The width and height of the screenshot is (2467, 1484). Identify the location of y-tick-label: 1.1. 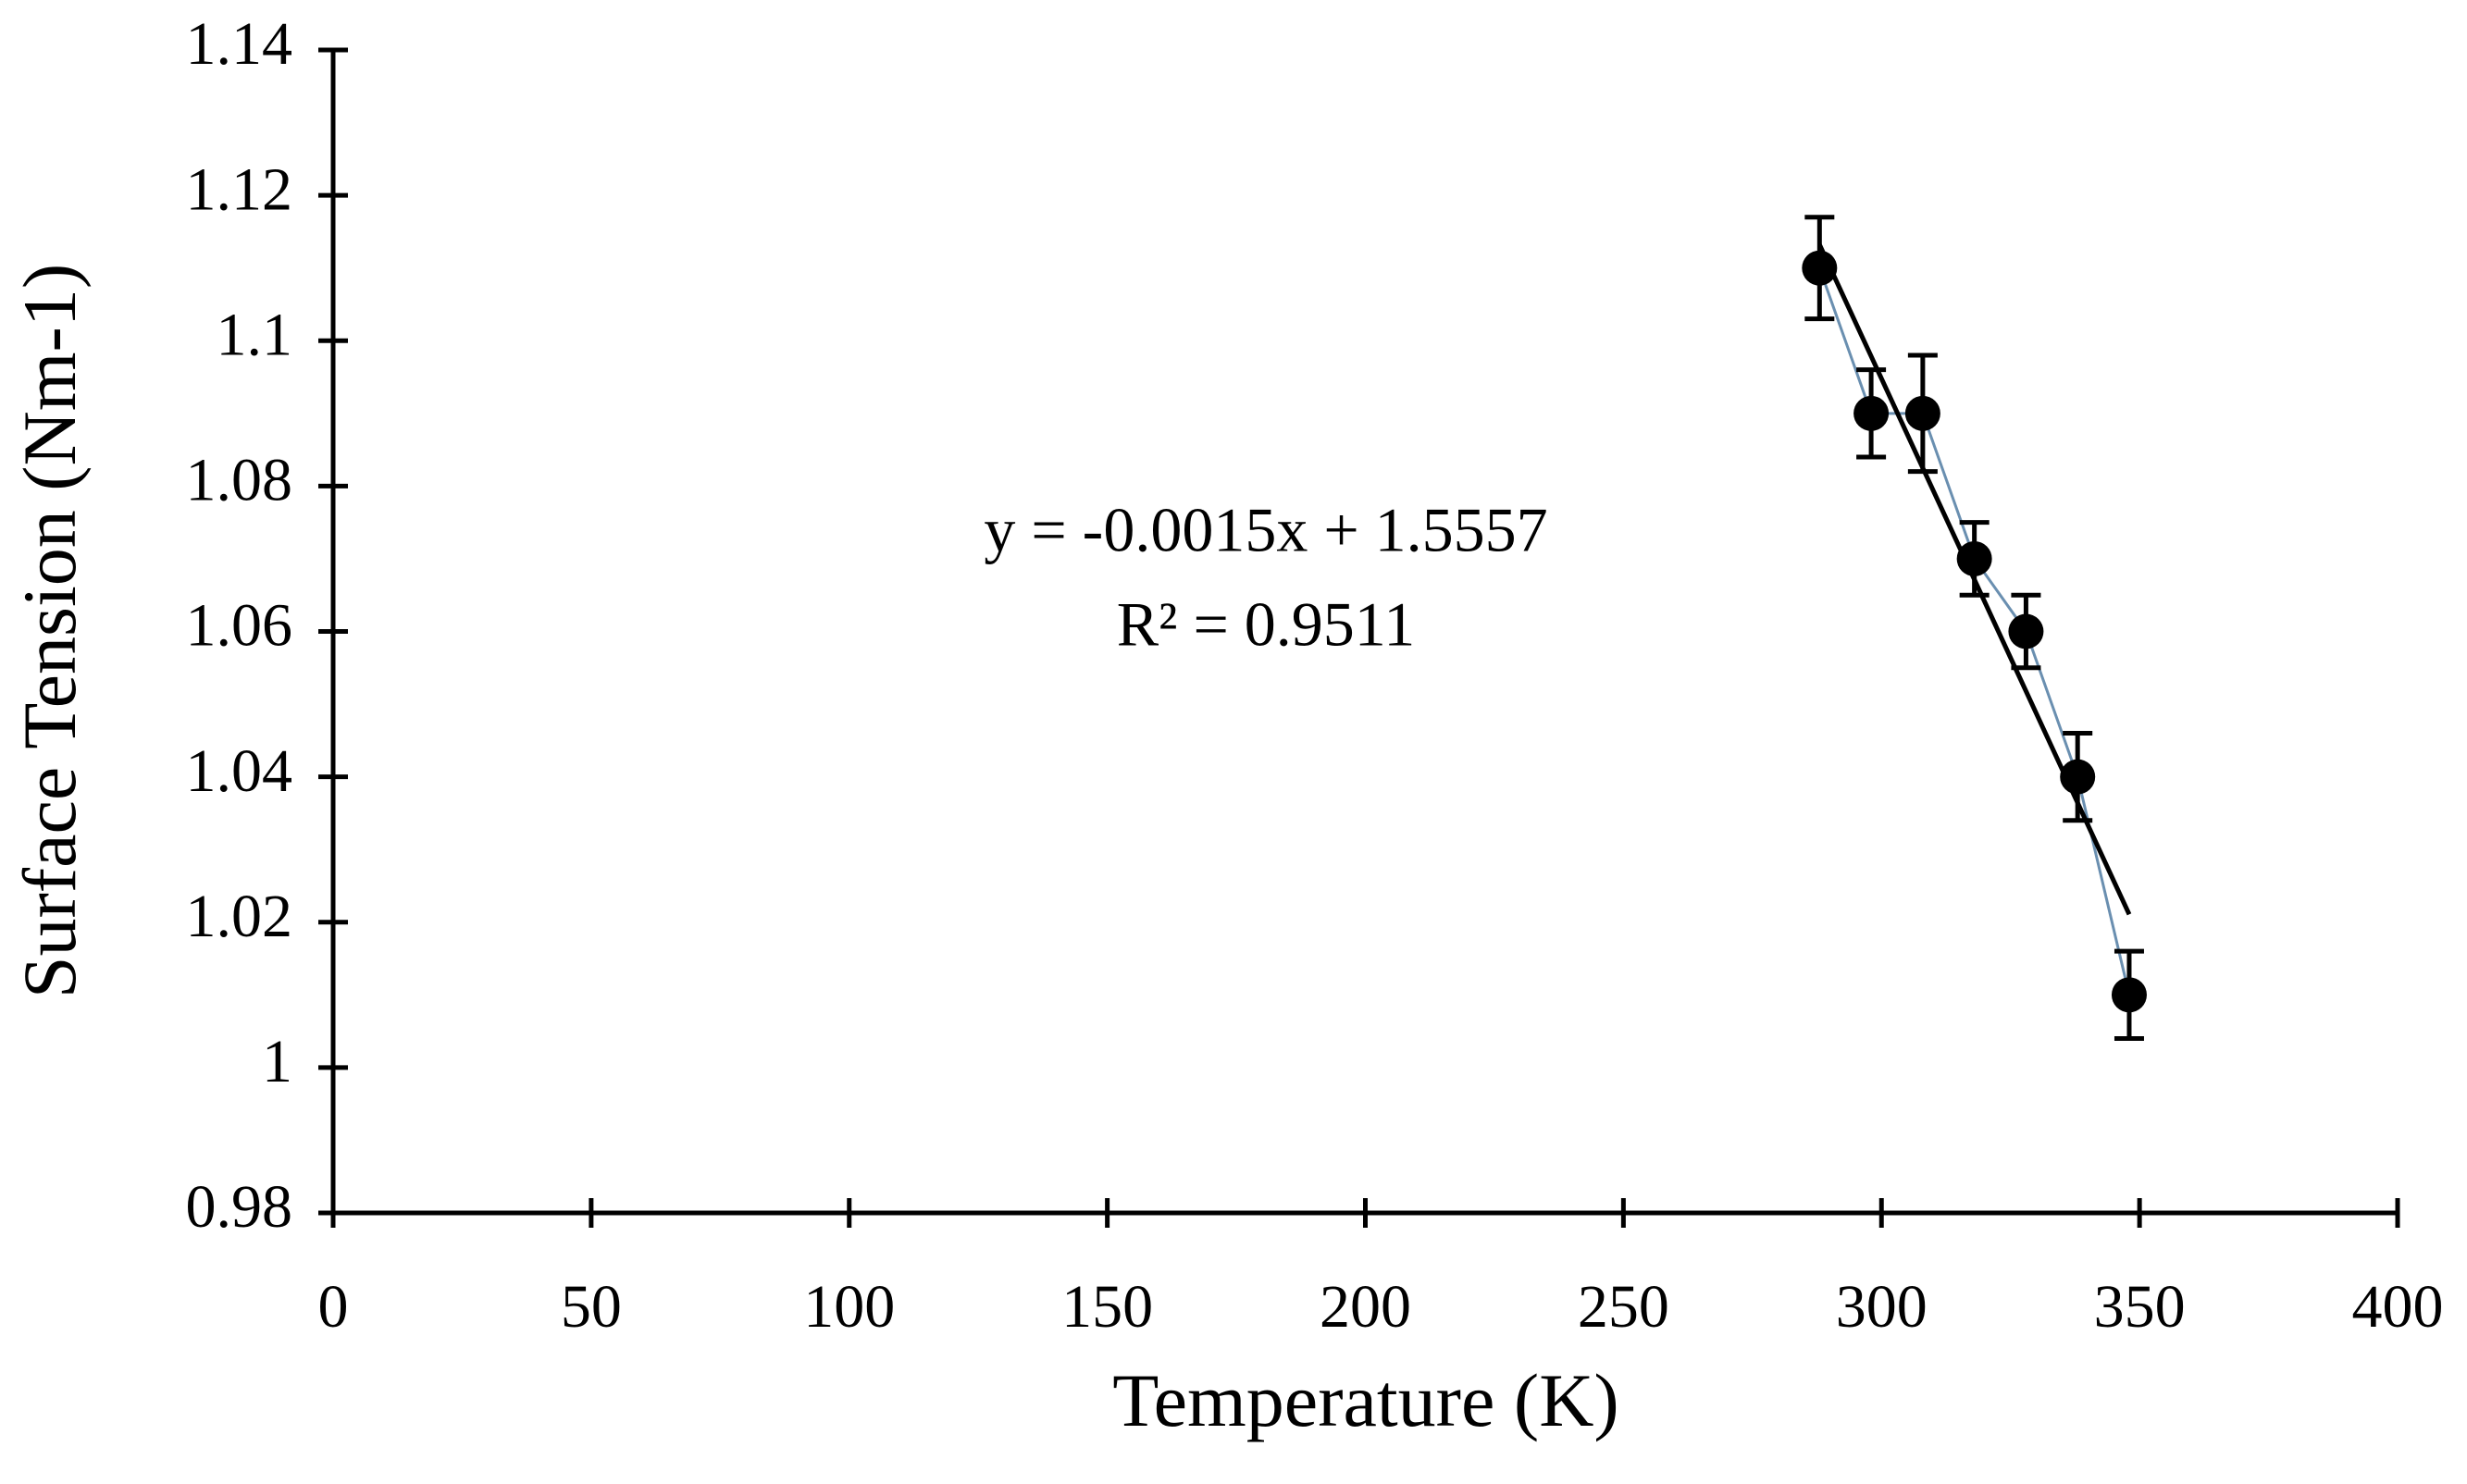
(255, 335).